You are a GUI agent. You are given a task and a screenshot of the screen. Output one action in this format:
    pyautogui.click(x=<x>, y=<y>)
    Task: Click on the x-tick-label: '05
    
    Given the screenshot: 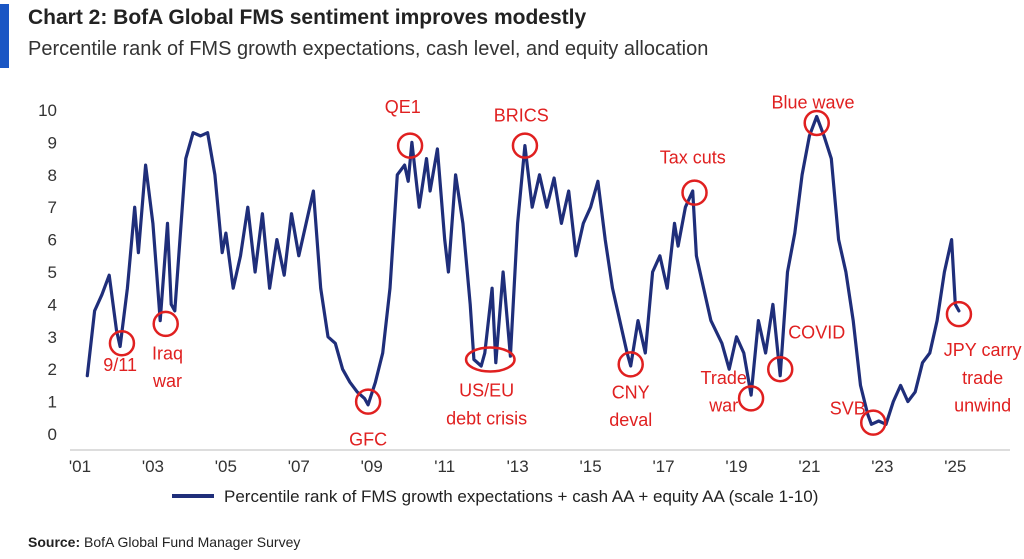 What is the action you would take?
    pyautogui.click(x=226, y=466)
    